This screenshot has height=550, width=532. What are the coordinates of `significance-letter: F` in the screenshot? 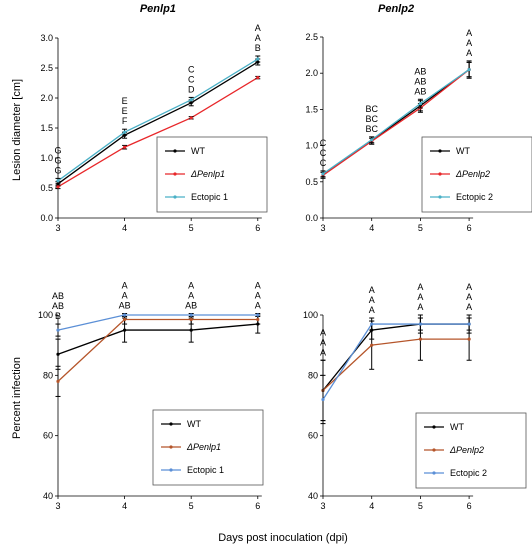 It's located at (125, 121).